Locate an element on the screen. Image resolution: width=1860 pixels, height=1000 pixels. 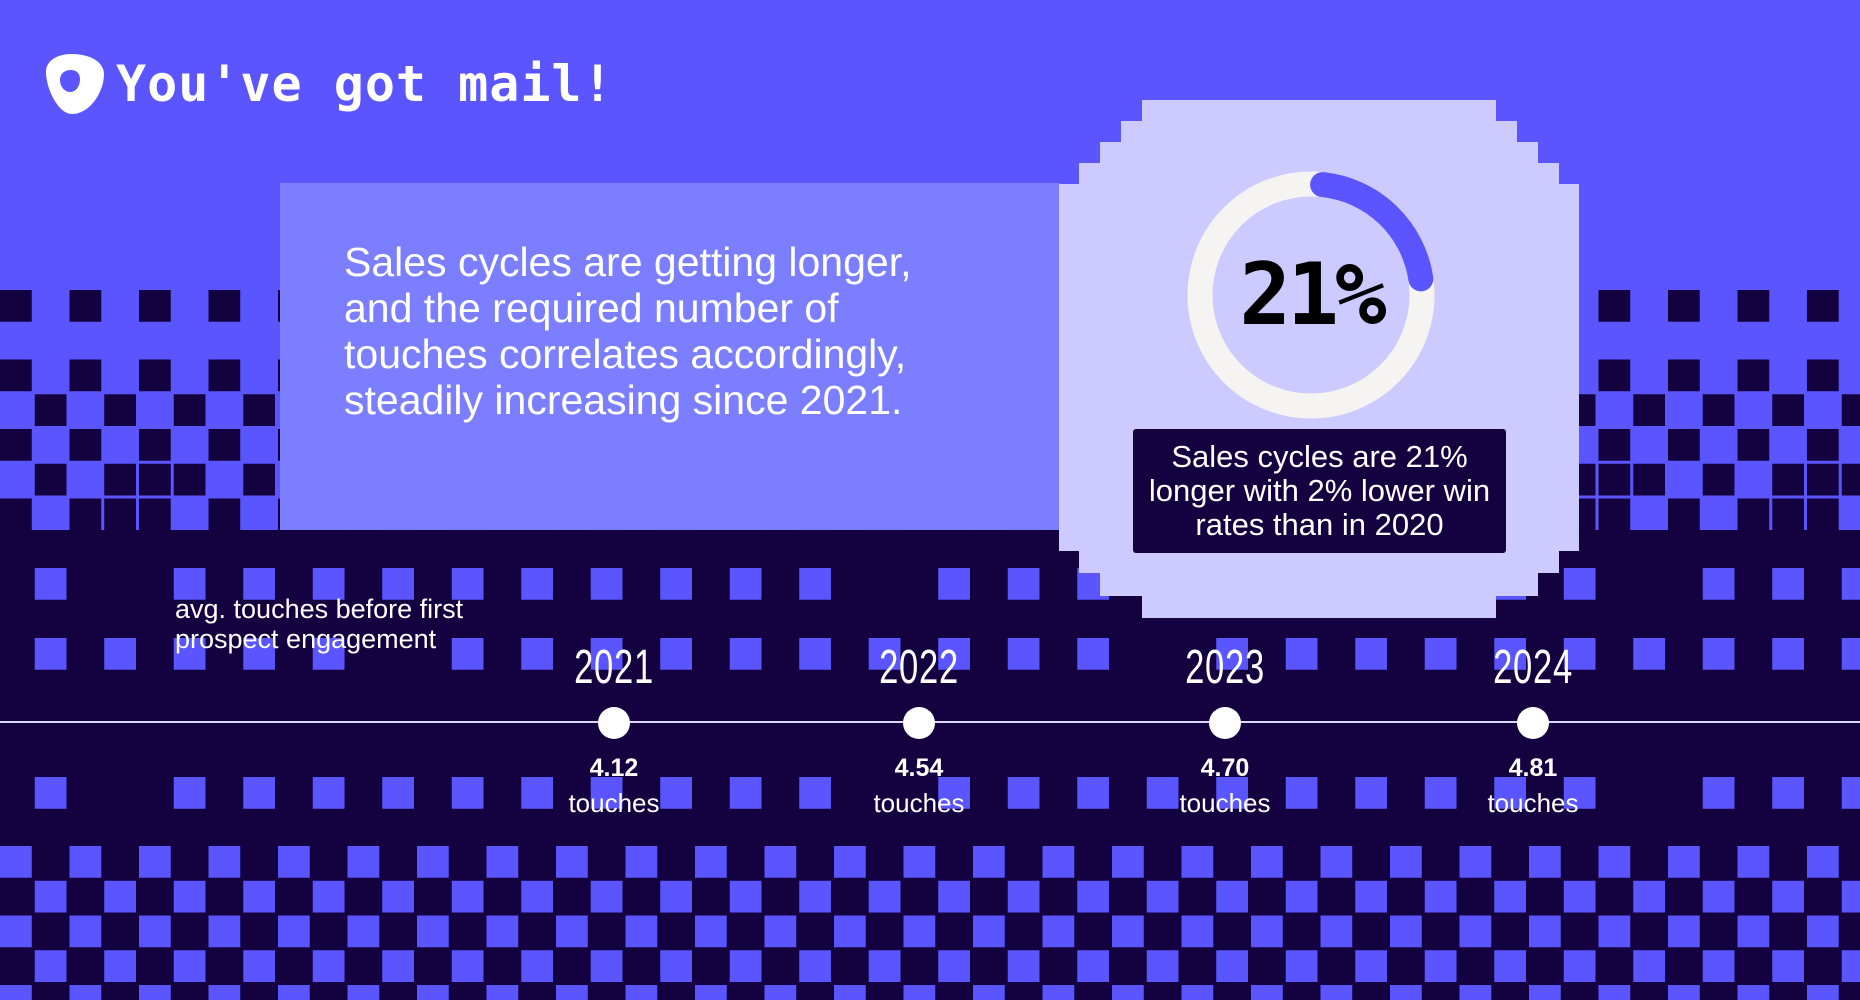
value-label: 4.54 is located at coordinates (919, 768).